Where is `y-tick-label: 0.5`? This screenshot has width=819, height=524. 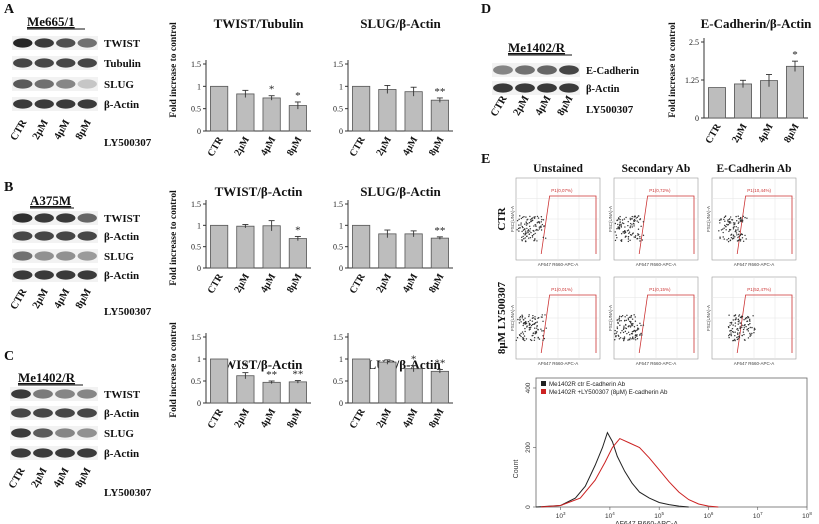 y-tick-label: 0.5 is located at coordinates (196, 109).